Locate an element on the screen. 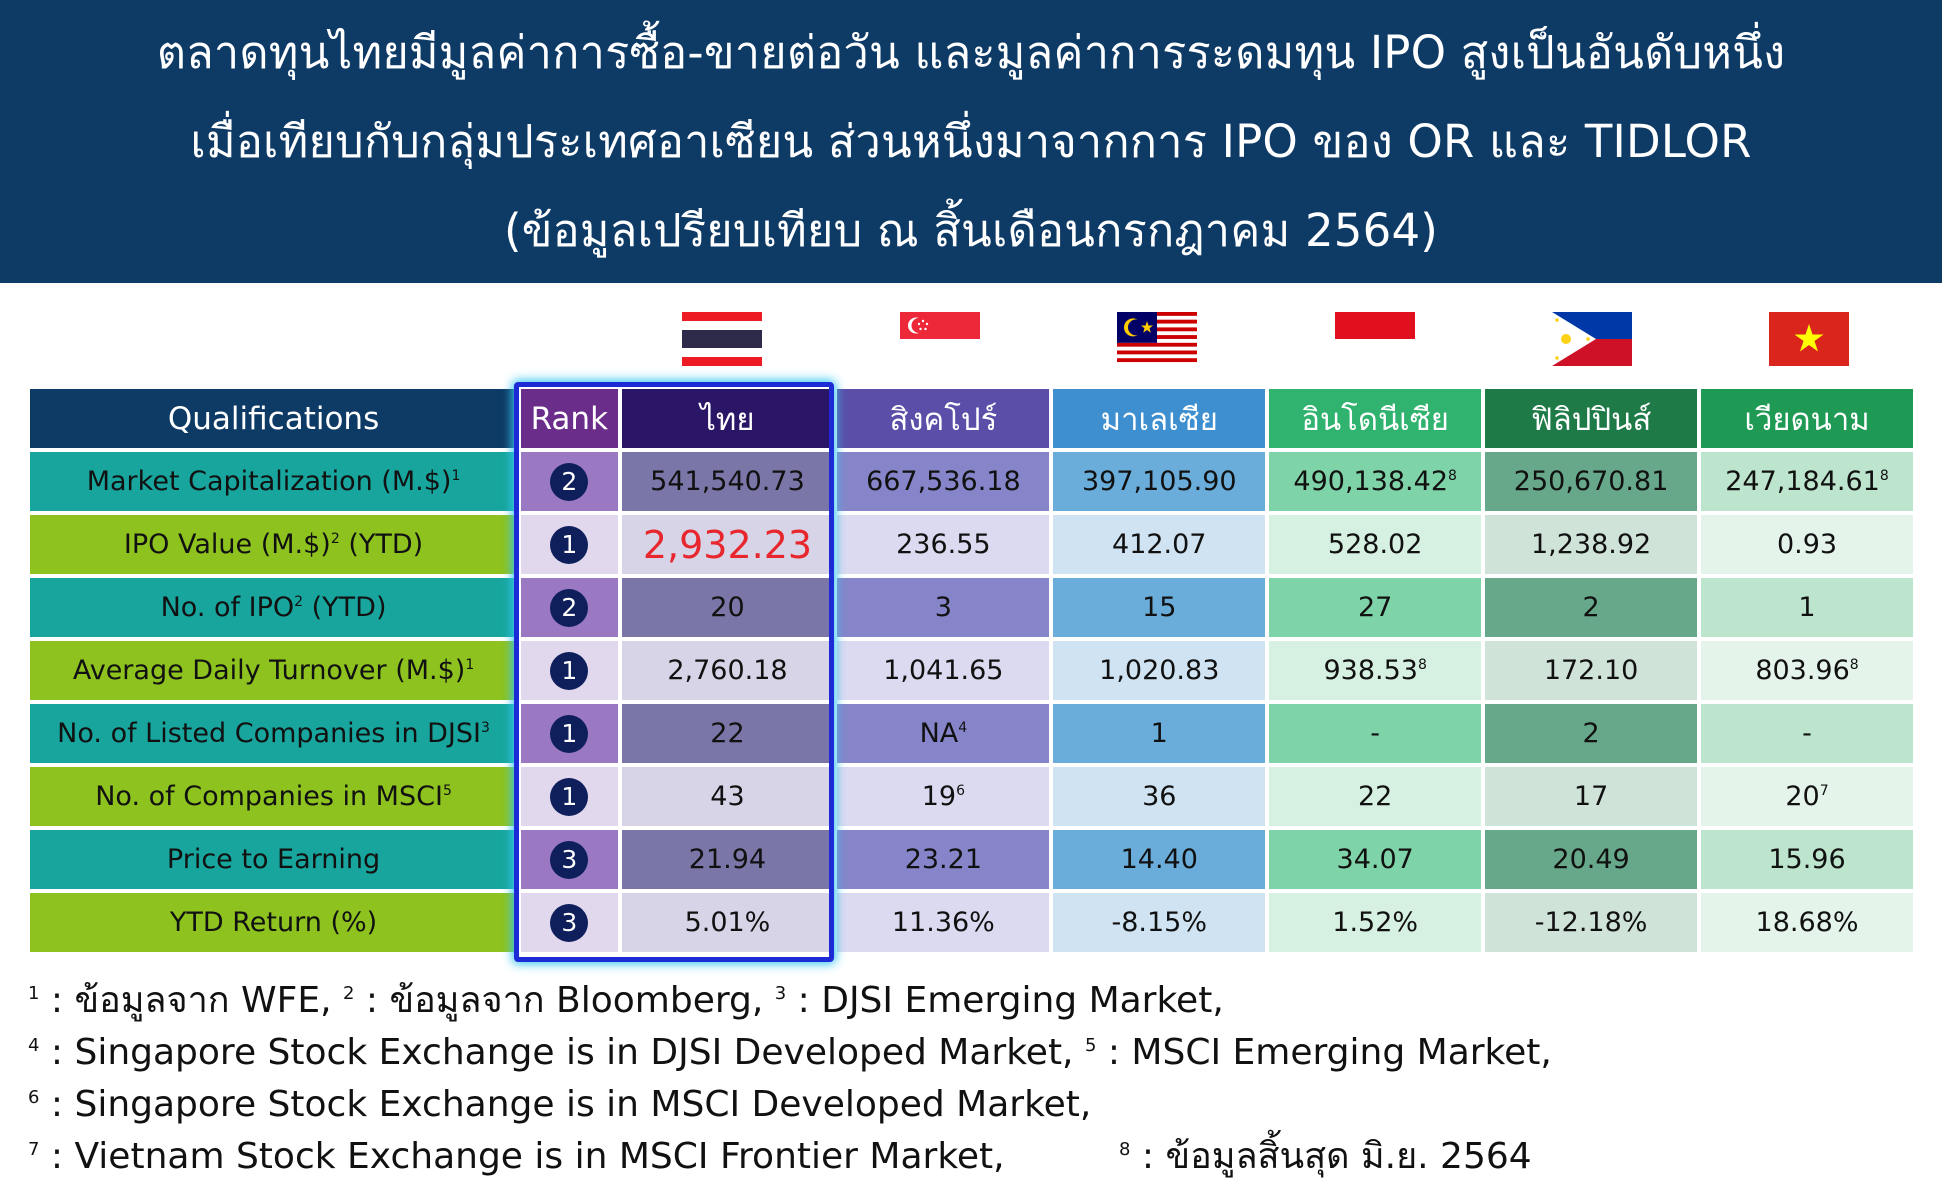  col-header-philippines: ฟิลิปปินส์ is located at coordinates (1591, 418).